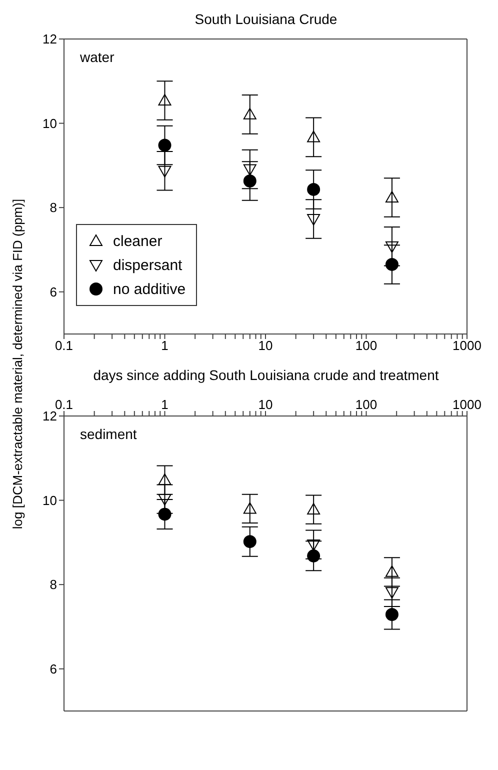  What do you see at coordinates (467, 346) in the screenshot?
I see `x-tick-label: 1000` at bounding box center [467, 346].